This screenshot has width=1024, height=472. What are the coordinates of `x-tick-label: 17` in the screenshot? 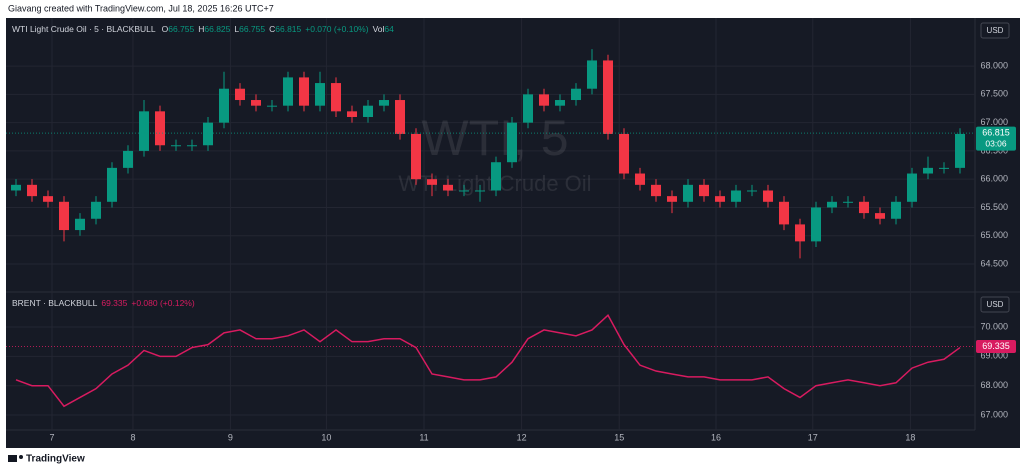 It's located at (813, 437).